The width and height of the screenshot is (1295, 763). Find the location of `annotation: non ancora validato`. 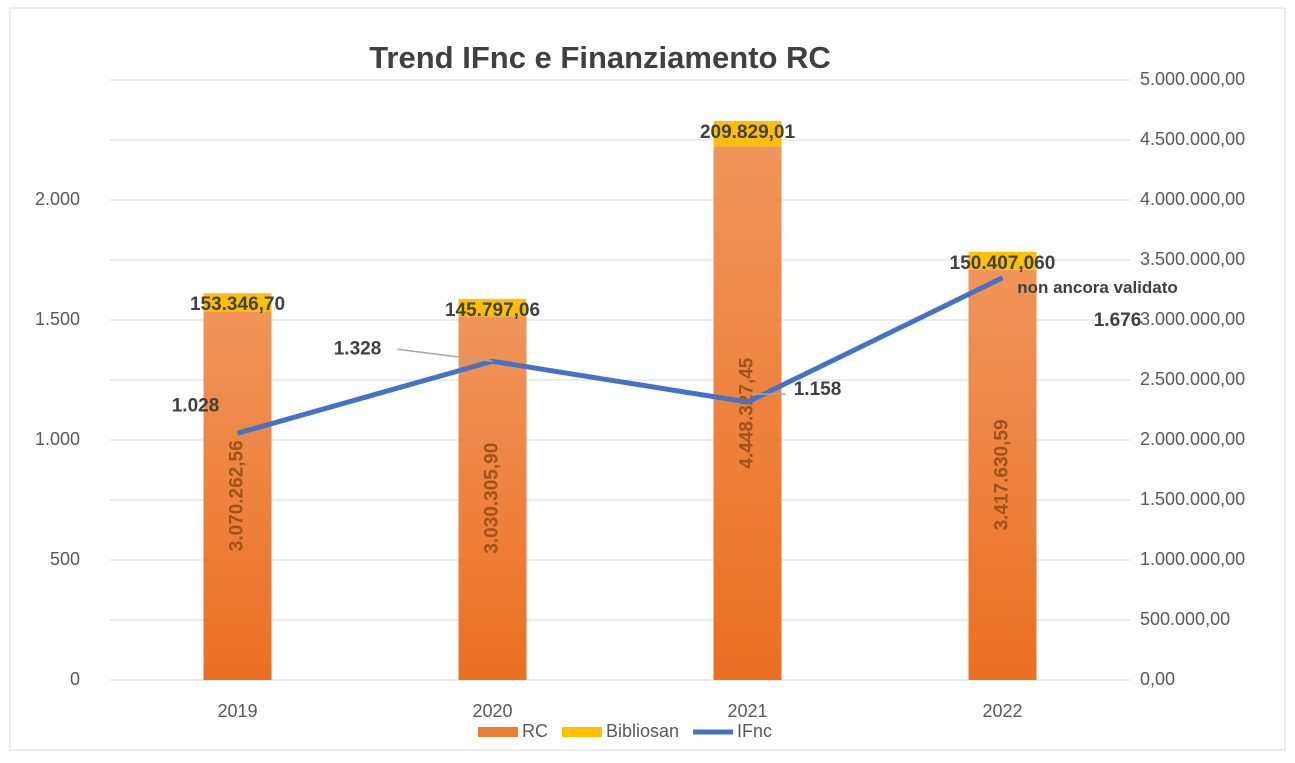

annotation: non ancora validato is located at coordinates (1097, 287).